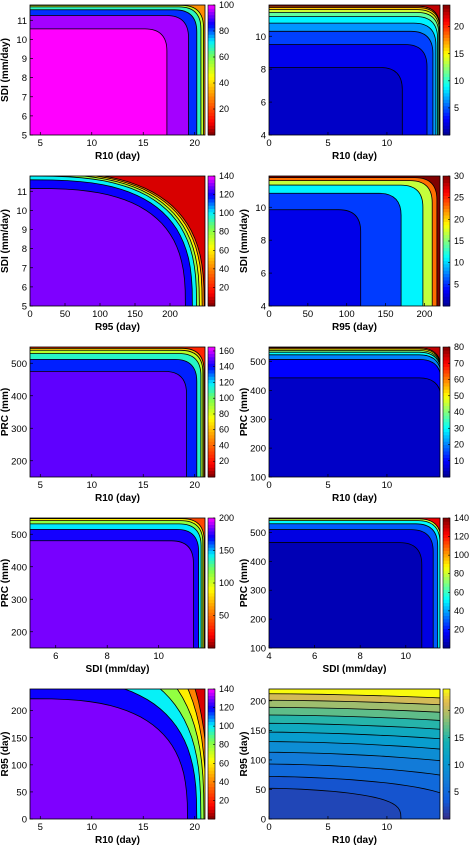 The height and width of the screenshot is (853, 474). I want to click on y-tick-label: 11, so click(22, 21).